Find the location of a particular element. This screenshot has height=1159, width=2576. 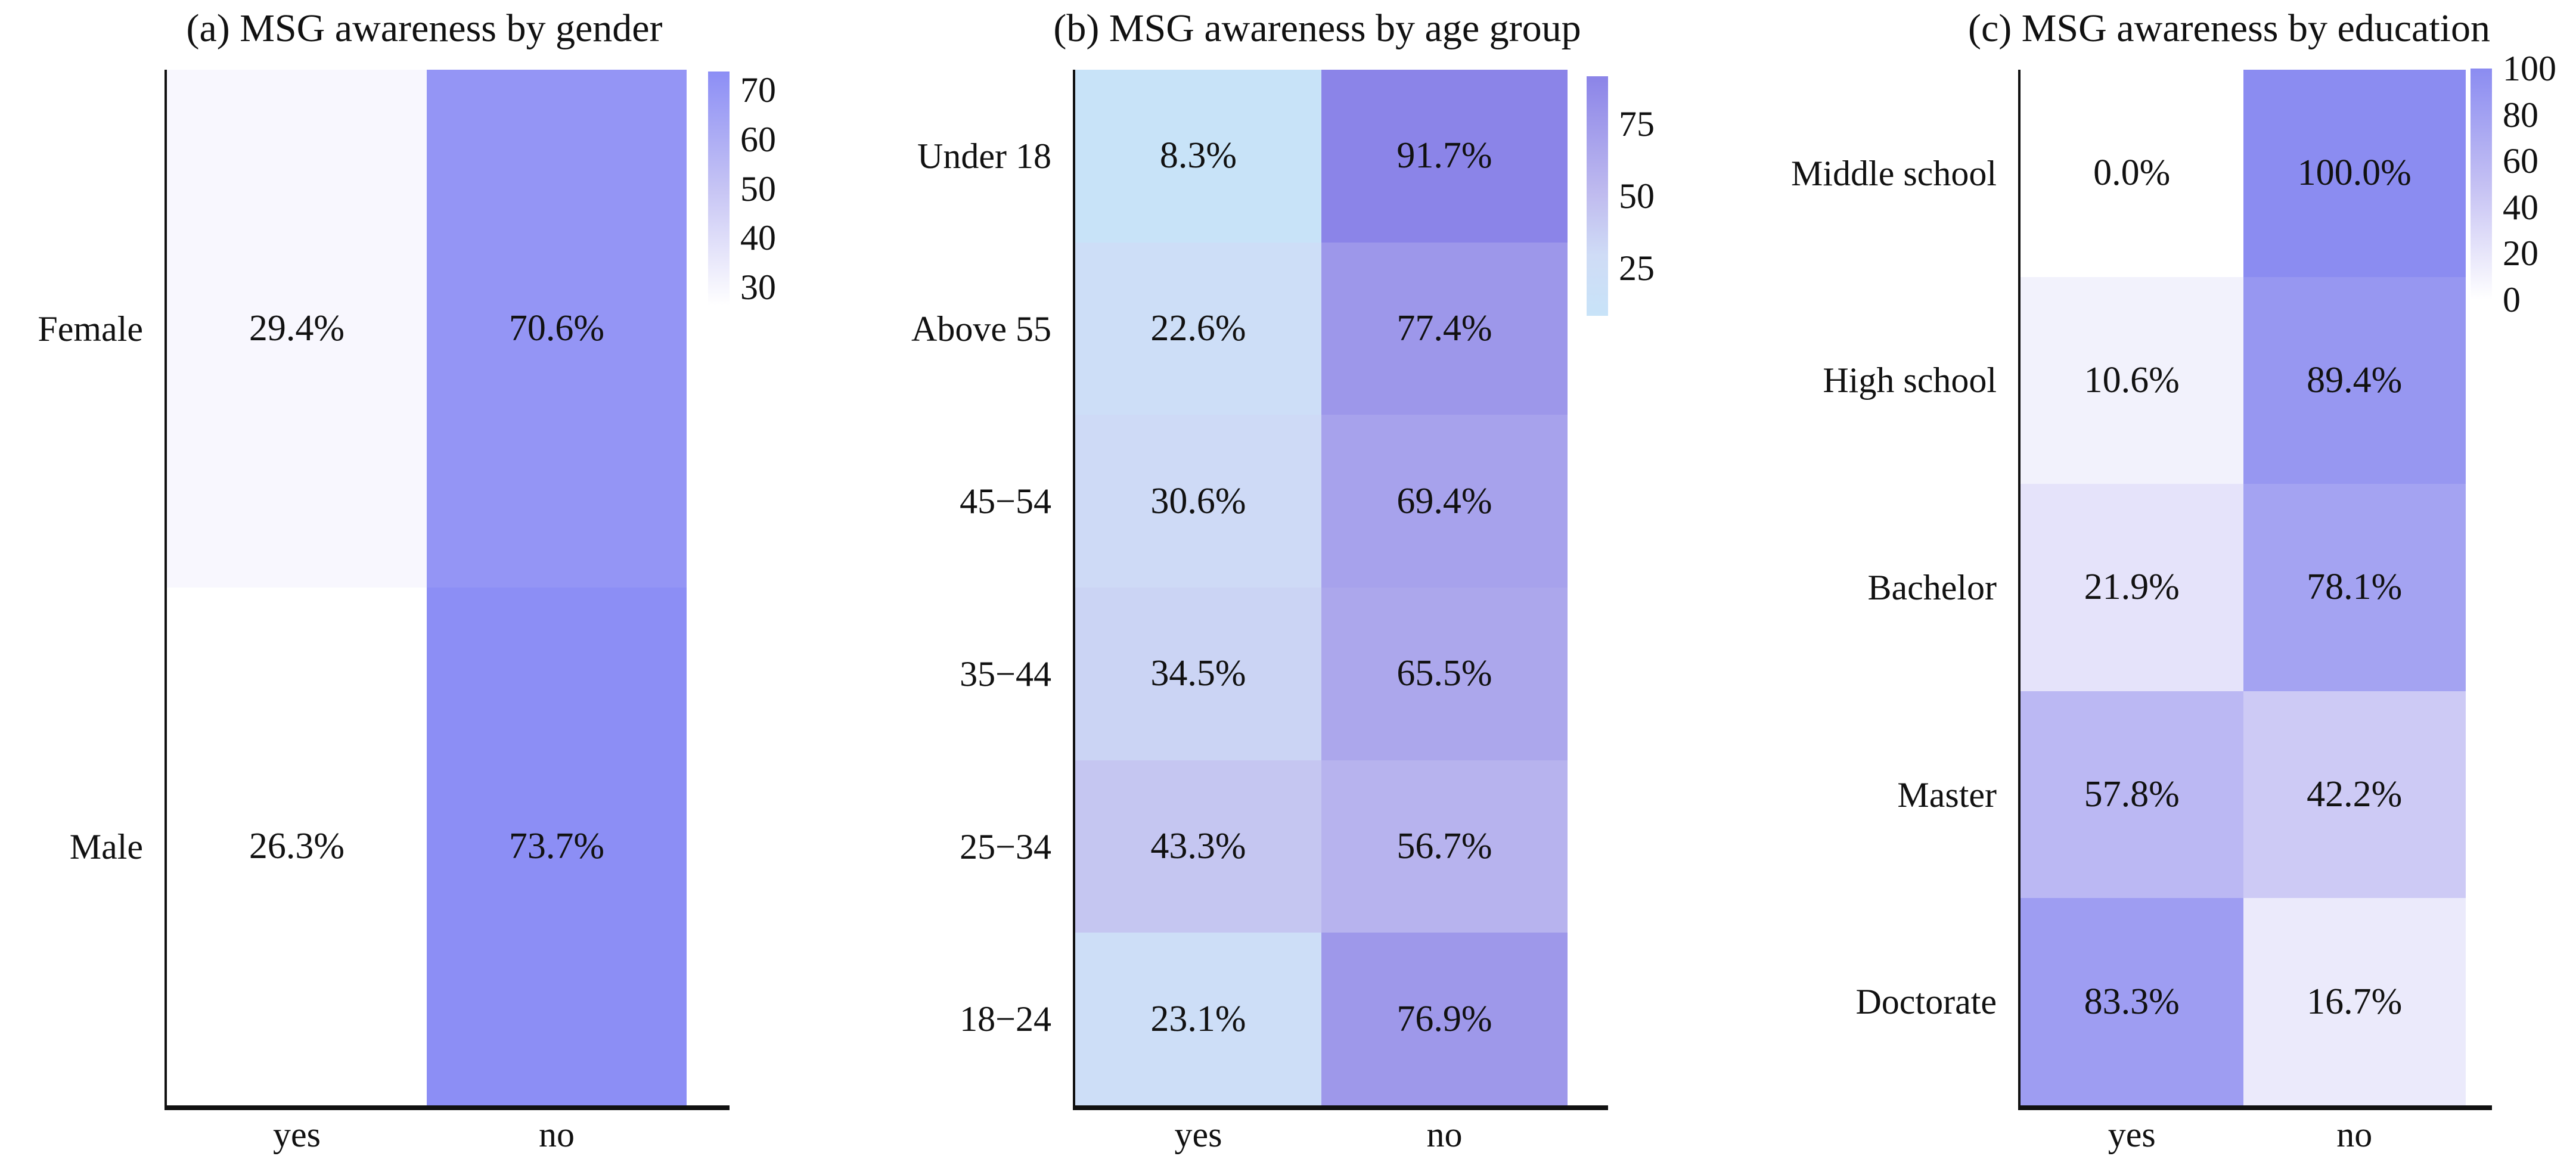

heatmap-cell: 70.6% is located at coordinates (557, 329).